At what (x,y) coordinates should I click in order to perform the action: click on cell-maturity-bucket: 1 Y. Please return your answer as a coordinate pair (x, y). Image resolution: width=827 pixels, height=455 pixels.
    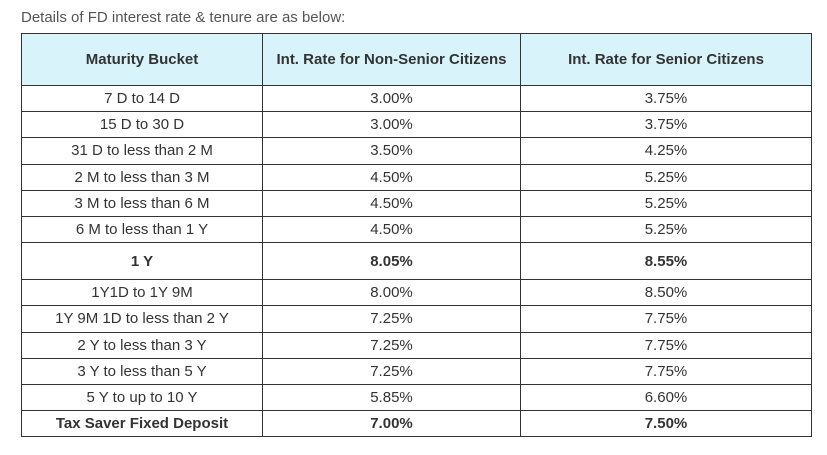
    Looking at the image, I should click on (142, 261).